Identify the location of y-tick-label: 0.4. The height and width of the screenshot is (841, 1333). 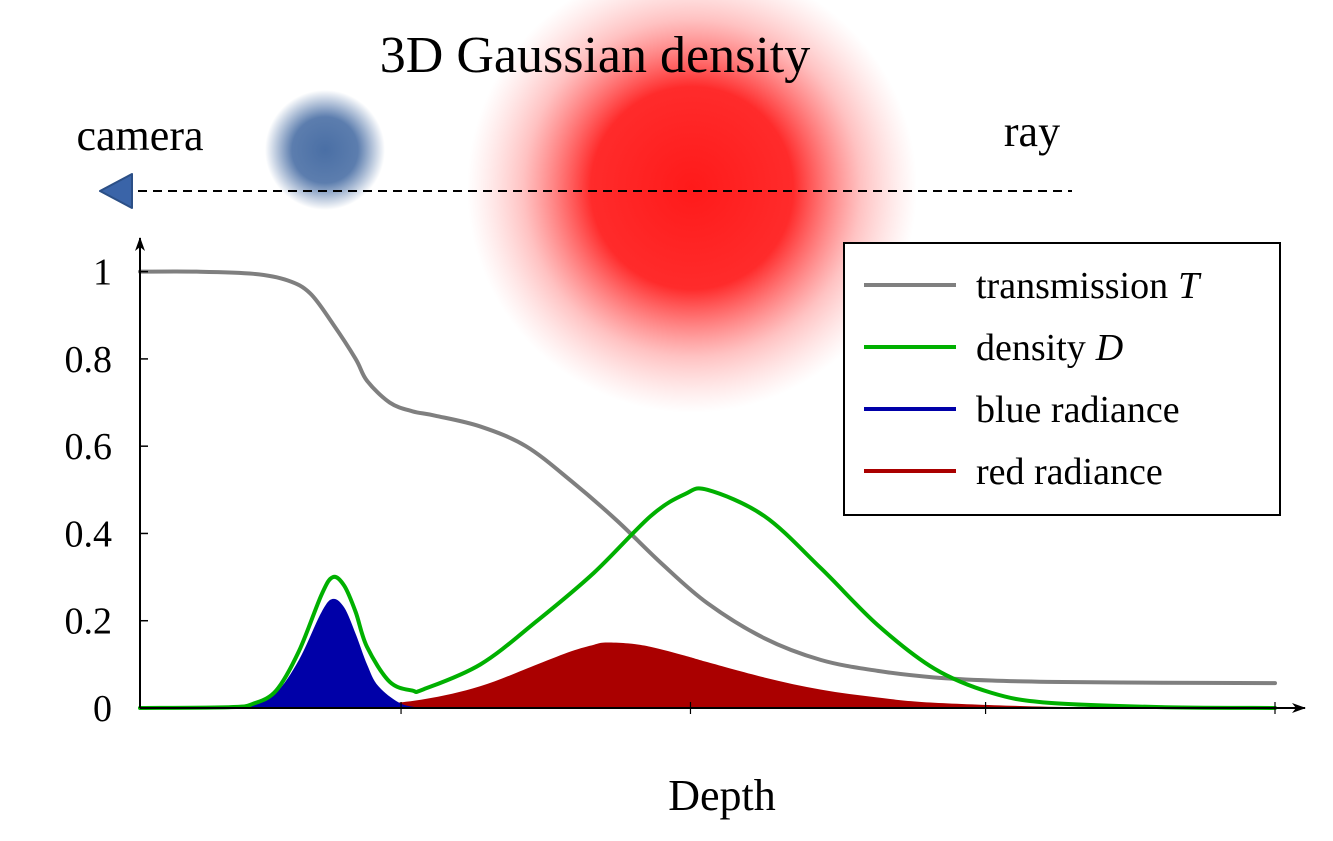
(89, 534).